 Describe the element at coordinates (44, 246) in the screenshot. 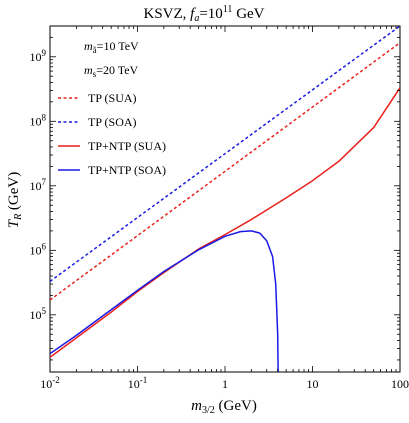

I see `y-tick-label-exp: 6` at that location.